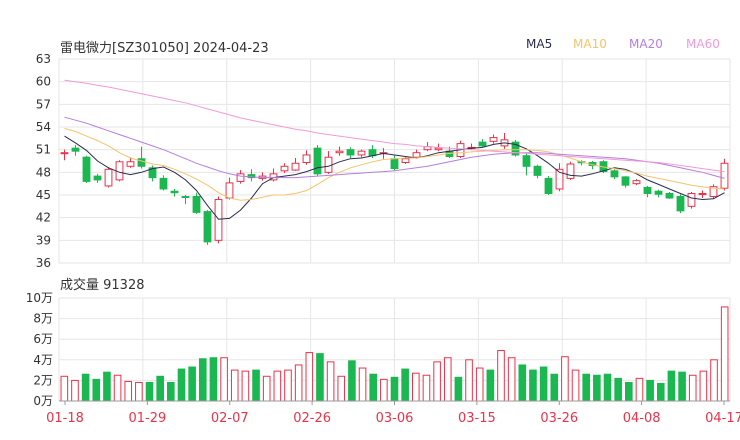 This screenshot has width=740, height=440. Describe the element at coordinates (394, 147) in the screenshot. I see `ma-line-ma20` at that location.